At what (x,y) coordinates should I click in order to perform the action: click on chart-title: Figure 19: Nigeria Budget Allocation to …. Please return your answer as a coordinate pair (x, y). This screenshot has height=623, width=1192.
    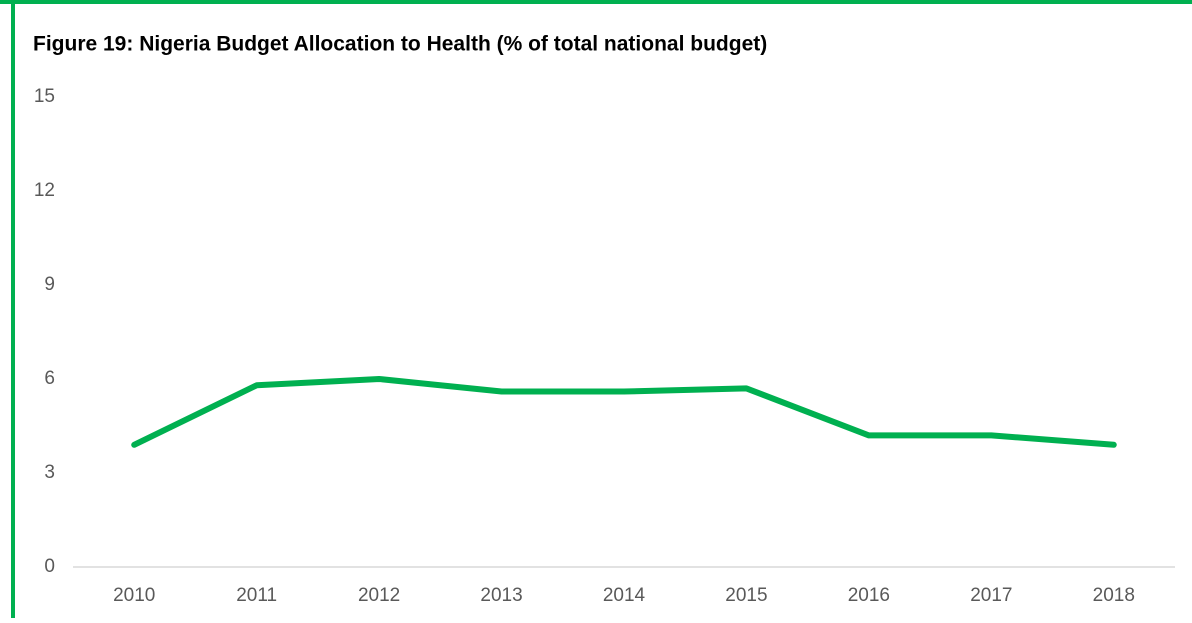
    Looking at the image, I should click on (400, 44).